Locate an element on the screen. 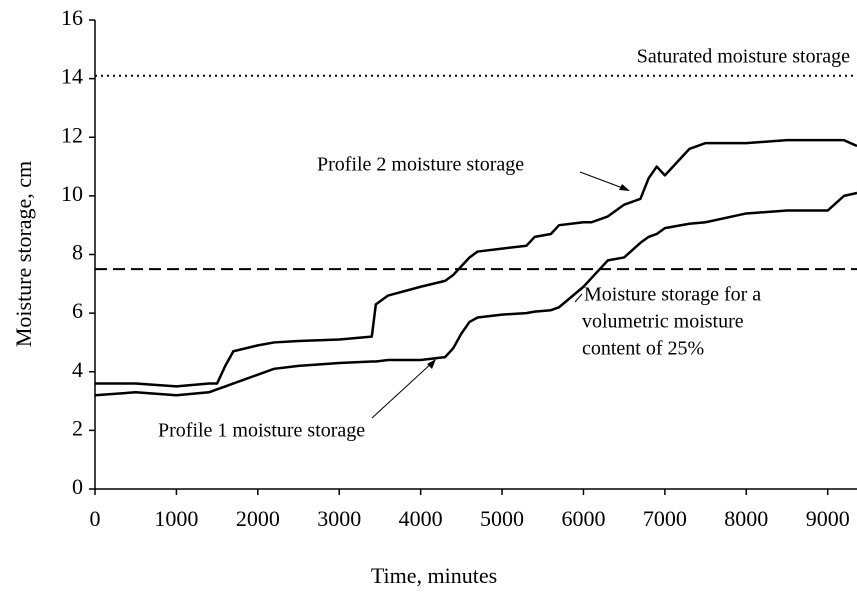  x-tick-label: 7000 is located at coordinates (665, 518).